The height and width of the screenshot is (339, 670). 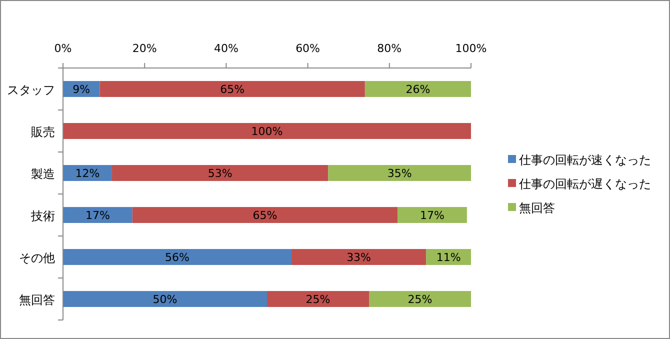 I want to click on data-label: 35%, so click(x=399, y=173).